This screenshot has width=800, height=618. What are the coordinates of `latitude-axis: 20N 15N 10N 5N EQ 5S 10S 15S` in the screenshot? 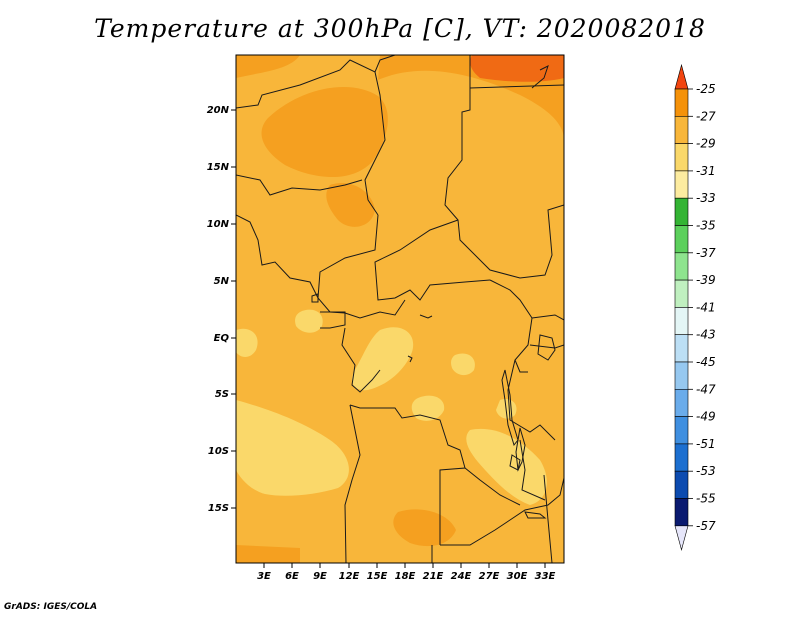 It's located at (221, 309).